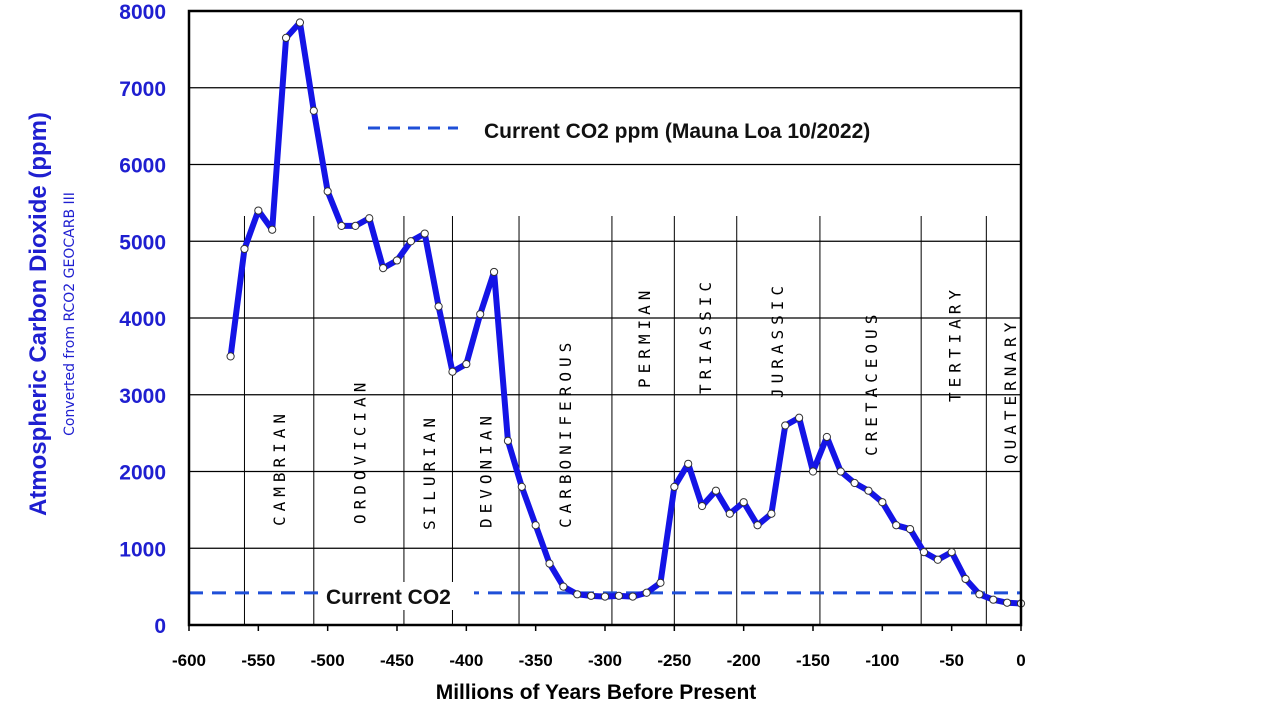 Image resolution: width=1280 pixels, height=720 pixels. What do you see at coordinates (397, 660) in the screenshot?
I see `x-tick-label--450: -450` at bounding box center [397, 660].